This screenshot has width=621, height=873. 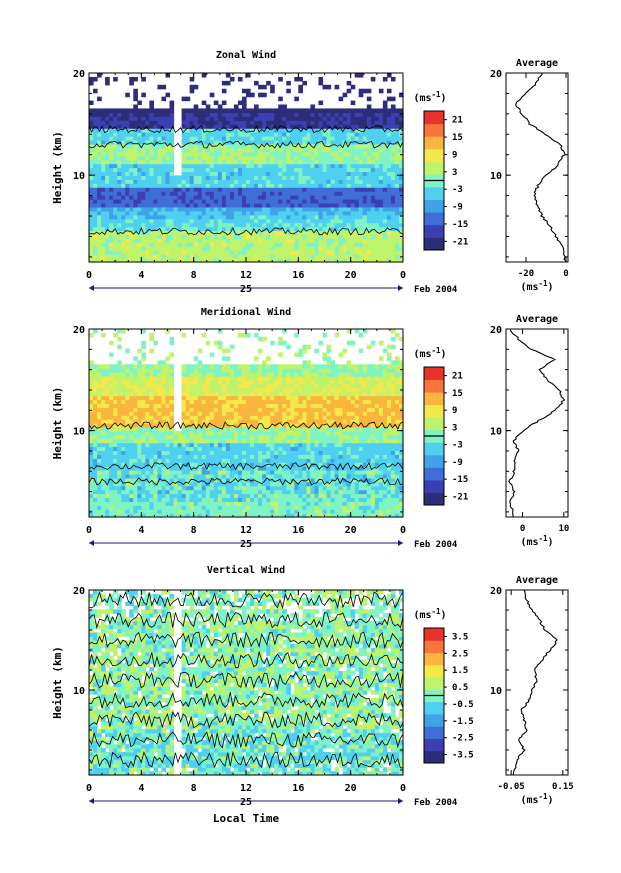 What do you see at coordinates (434, 193) in the screenshot?
I see `colorbar-segment` at bounding box center [434, 193].